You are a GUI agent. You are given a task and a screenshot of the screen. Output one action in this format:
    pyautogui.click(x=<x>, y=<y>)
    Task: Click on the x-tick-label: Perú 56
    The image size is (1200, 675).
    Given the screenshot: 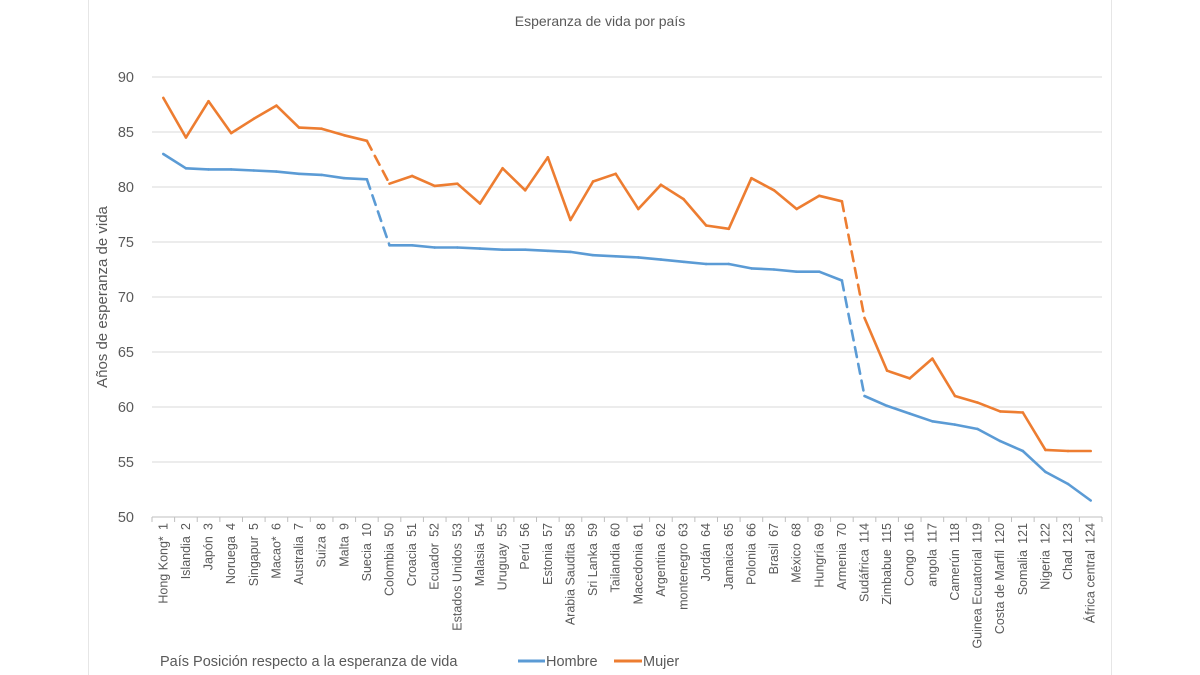 What is the action you would take?
    pyautogui.click(x=525, y=546)
    